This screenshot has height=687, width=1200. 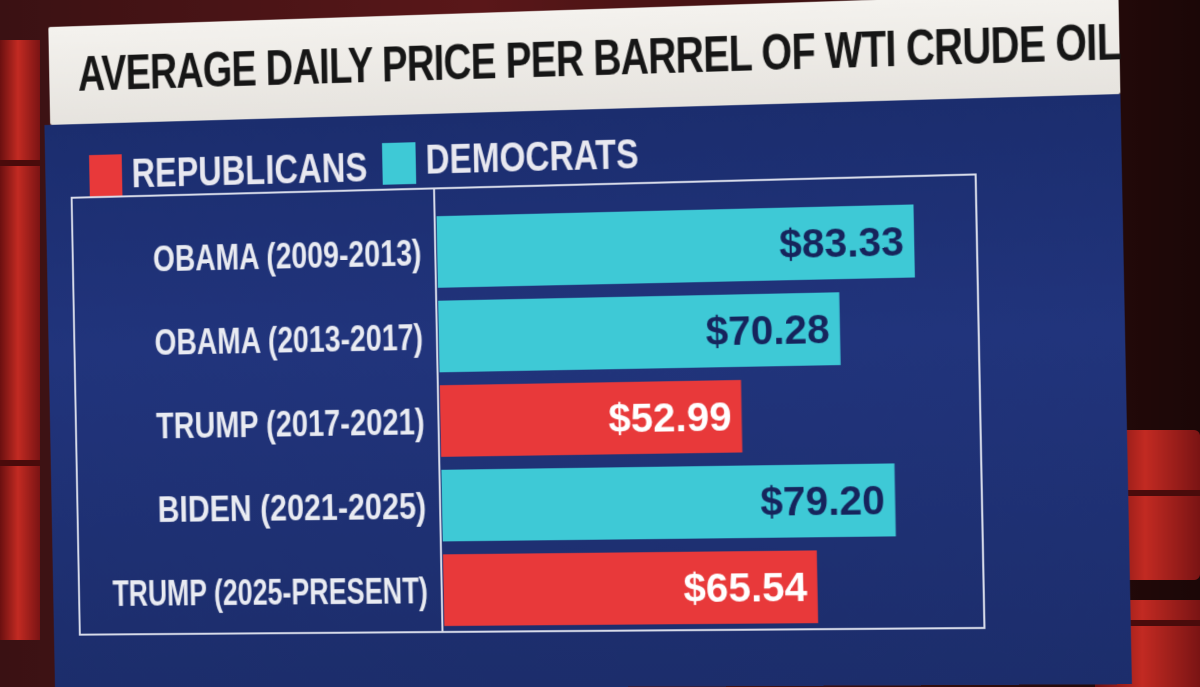 I want to click on category-label: OBAMA (2009-2013), so click(x=287, y=256).